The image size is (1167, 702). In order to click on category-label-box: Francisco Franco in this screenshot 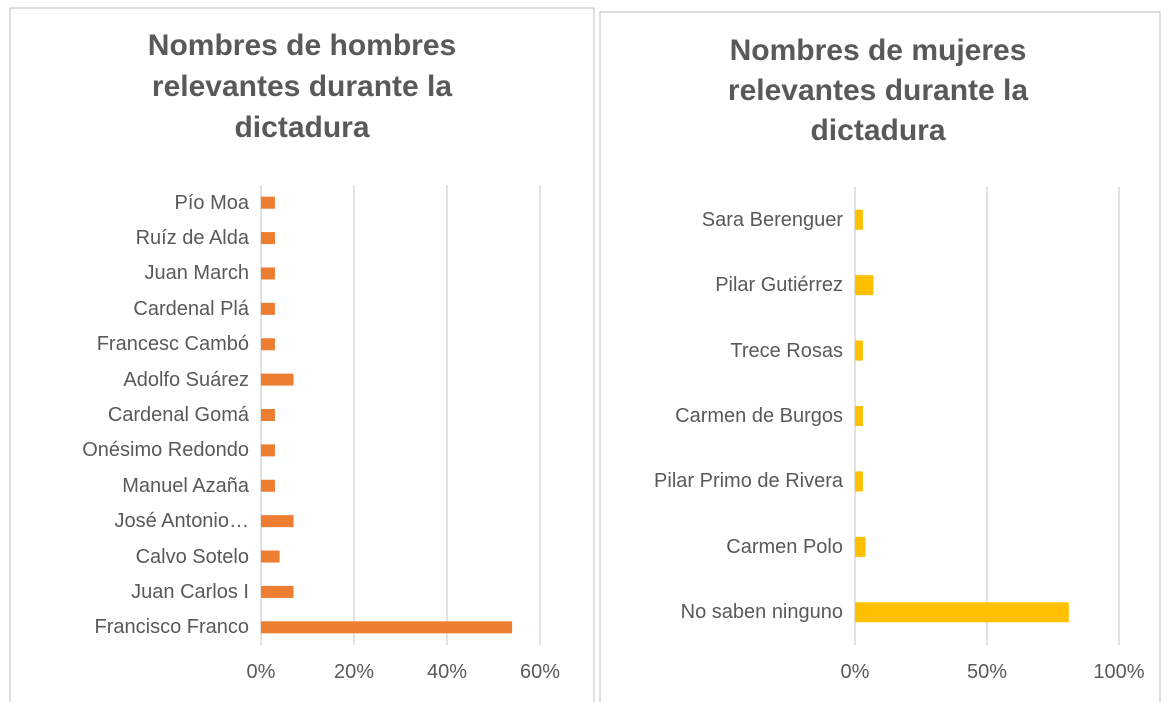, I will do `click(172, 627)`.